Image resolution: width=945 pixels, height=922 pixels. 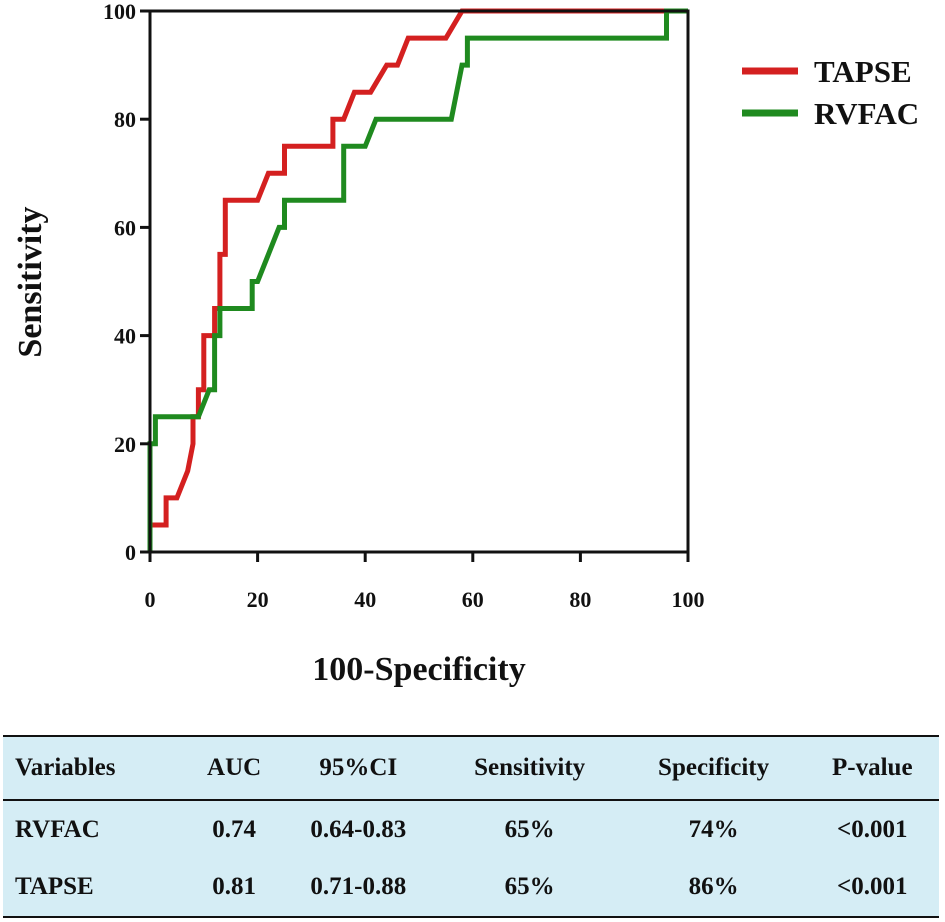 What do you see at coordinates (713, 829) in the screenshot?
I see `cell-specificity: 74%` at bounding box center [713, 829].